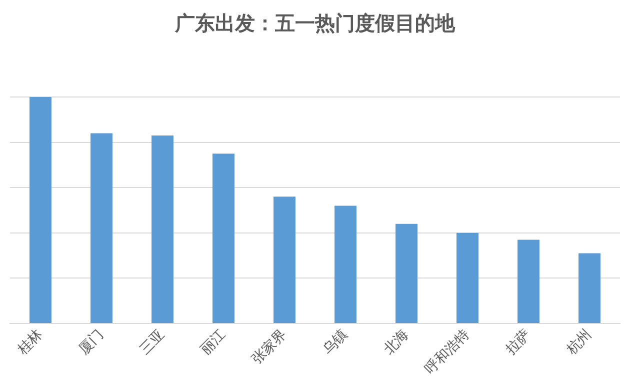 Image resolution: width=640 pixels, height=386 pixels. What do you see at coordinates (579, 342) in the screenshot?
I see `x-tick-label: 杭州` at bounding box center [579, 342].